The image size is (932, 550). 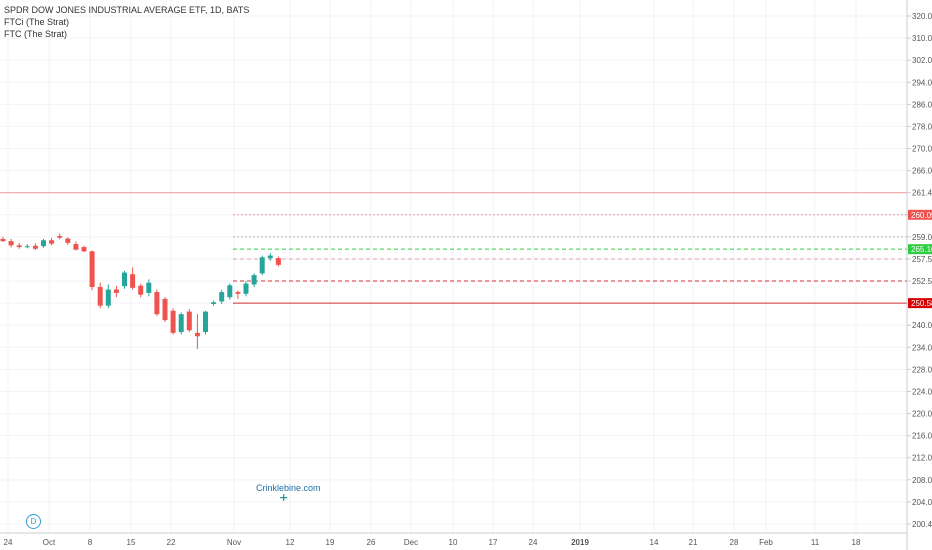 I want to click on y-tick-label: 208.00, so click(x=922, y=480).